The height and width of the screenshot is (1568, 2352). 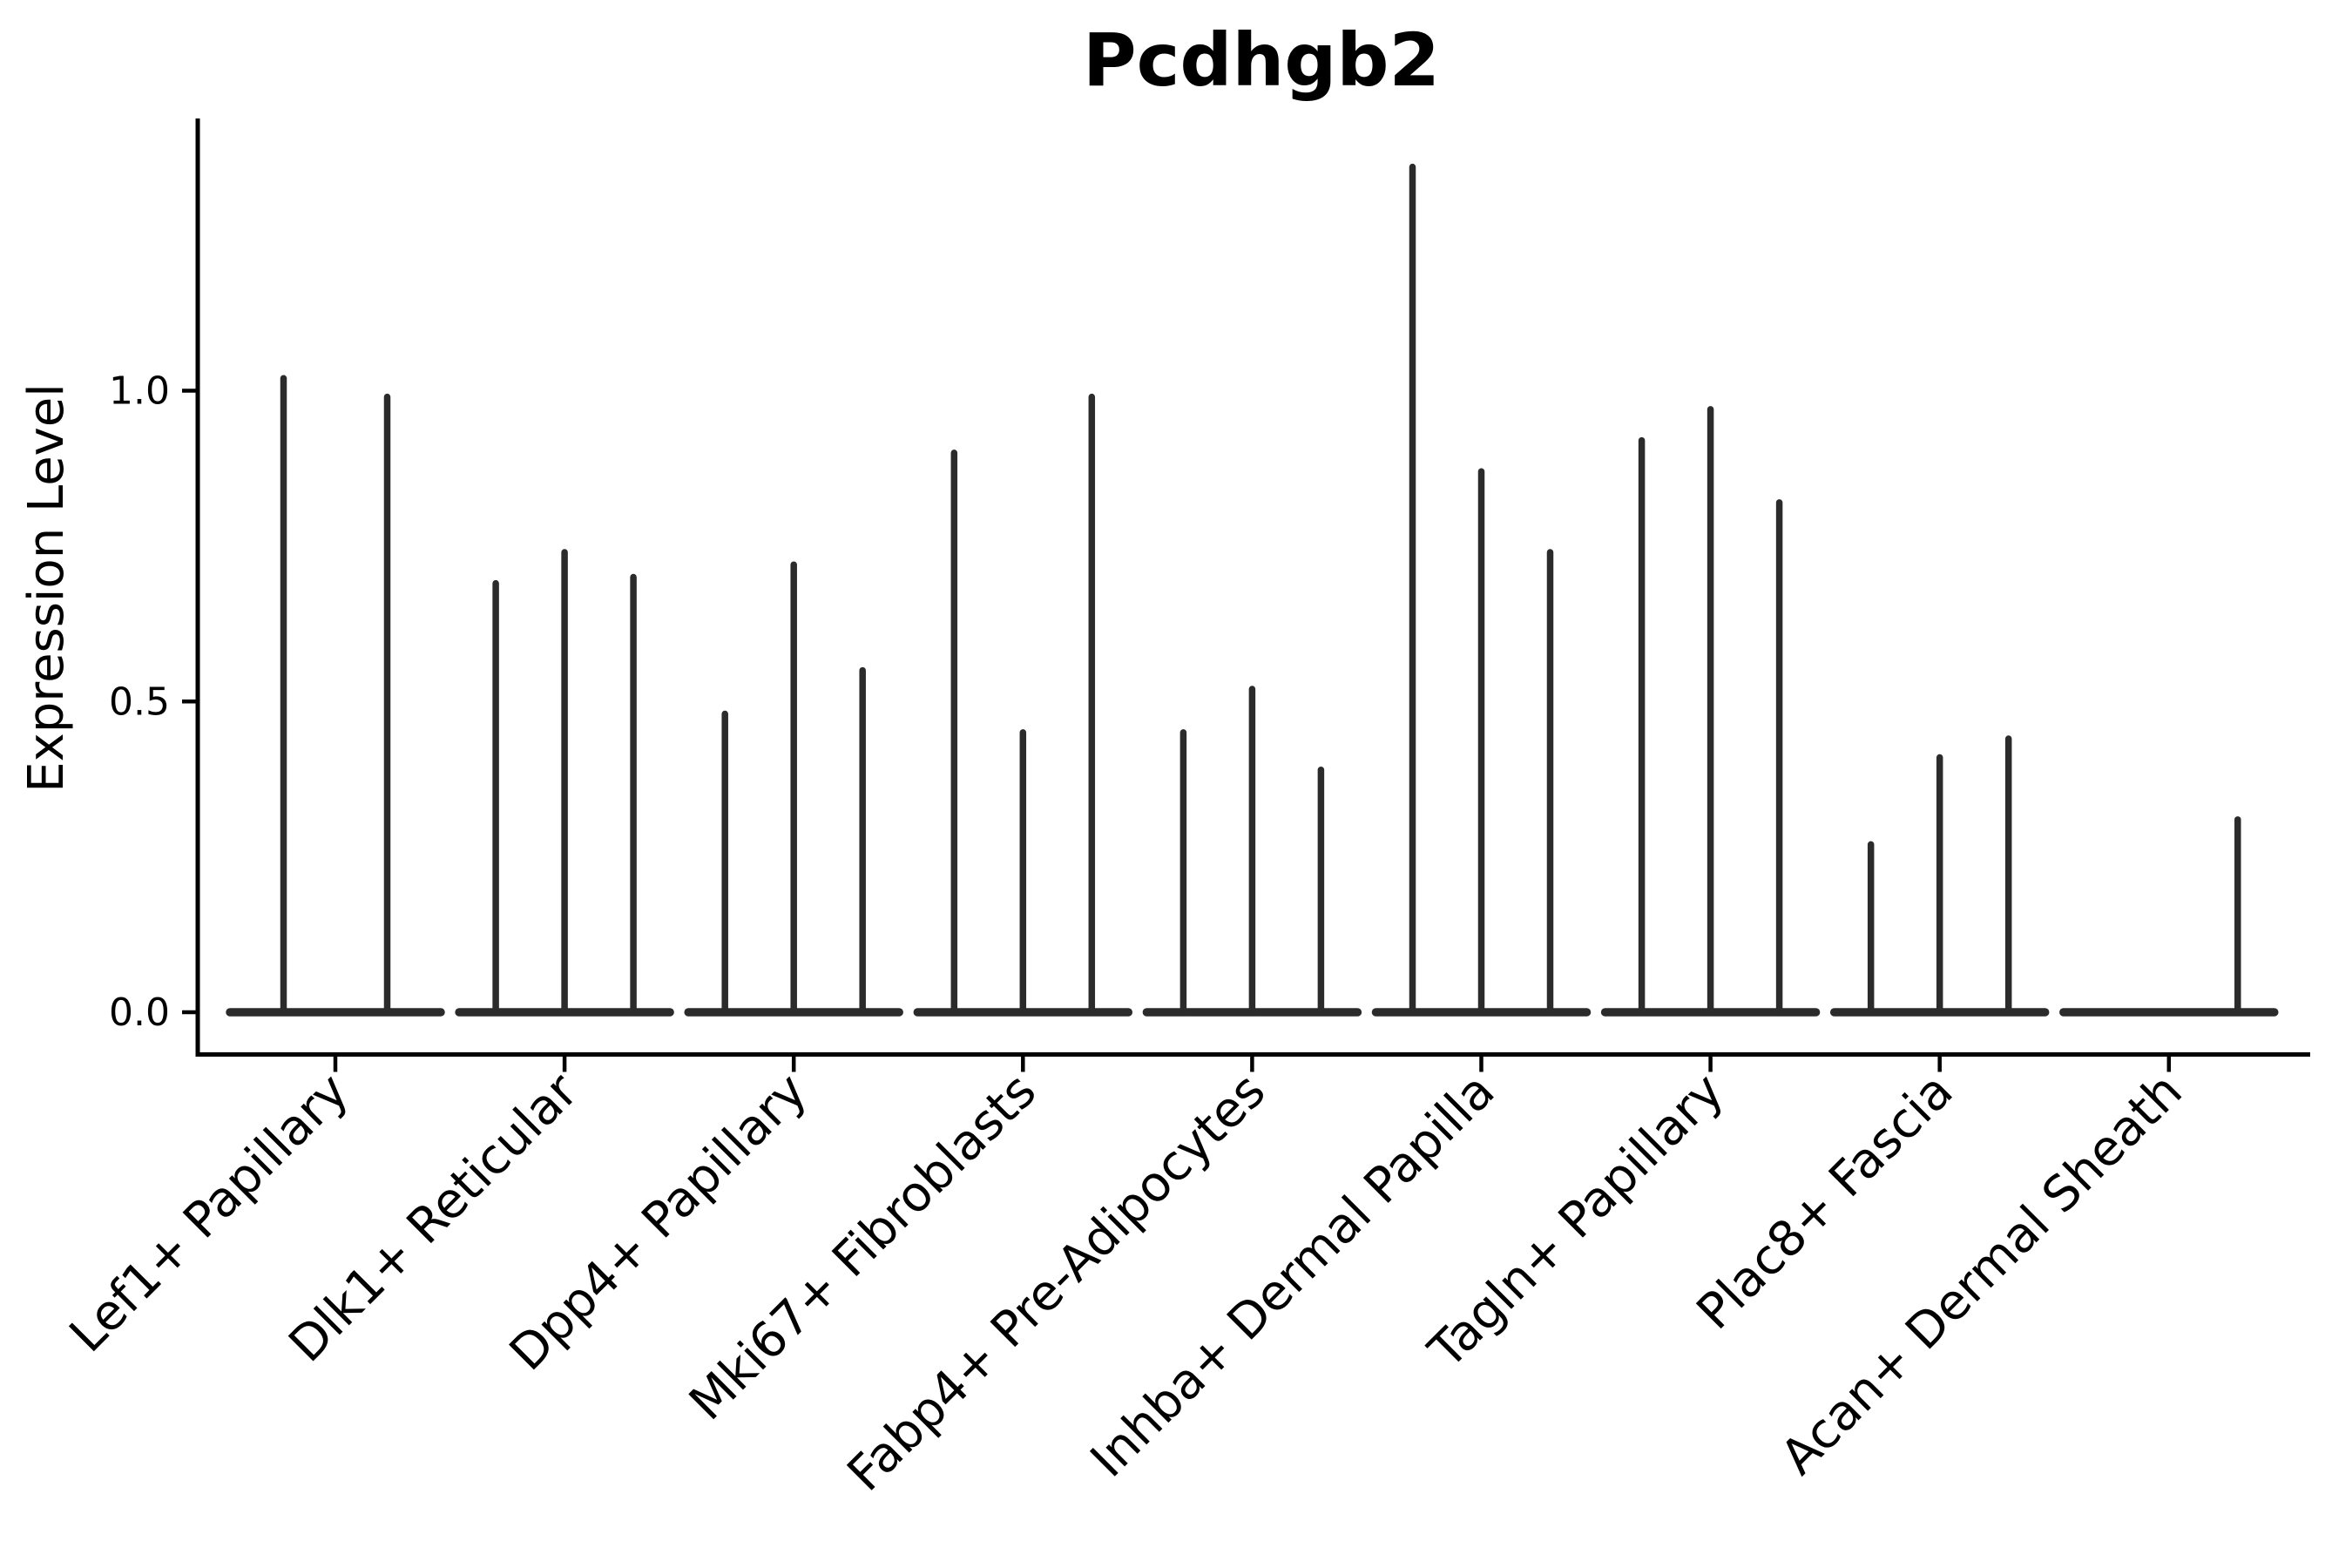 I want to click on chart-title: Pcdhgb2, so click(x=1261, y=60).